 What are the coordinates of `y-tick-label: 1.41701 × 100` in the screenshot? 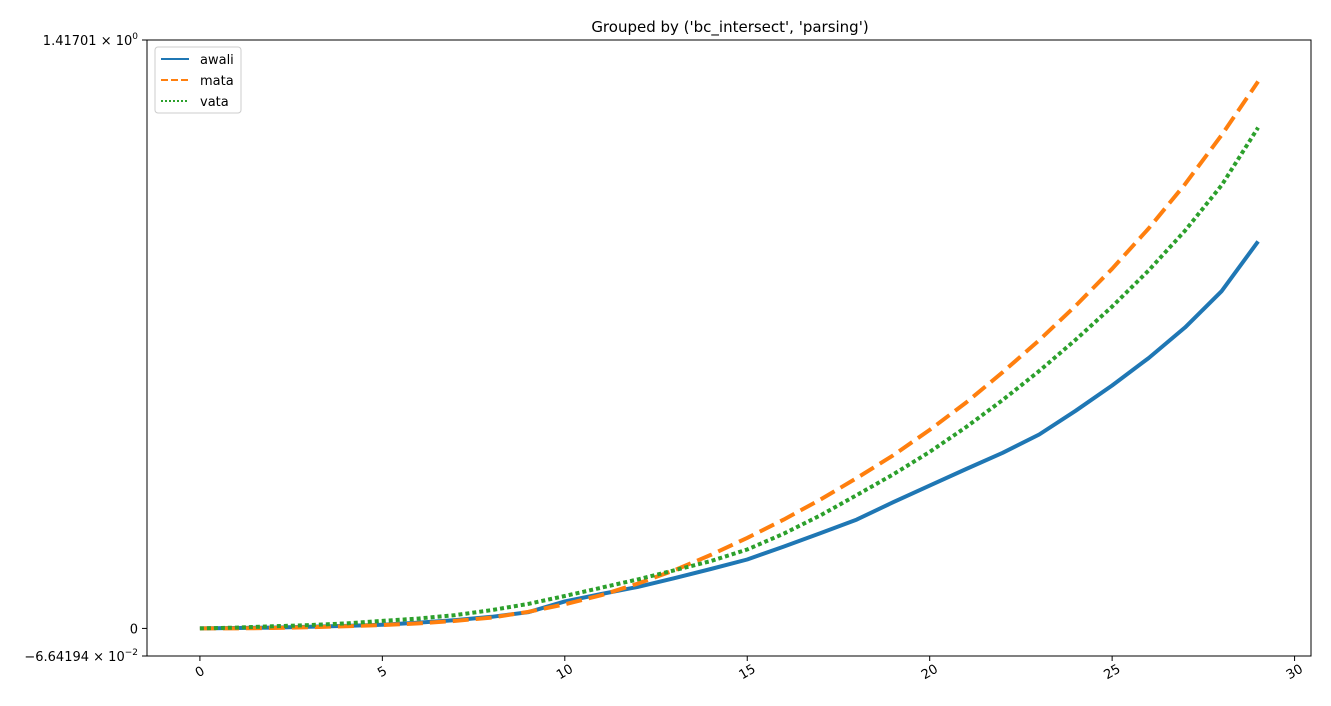 It's located at (90, 40).